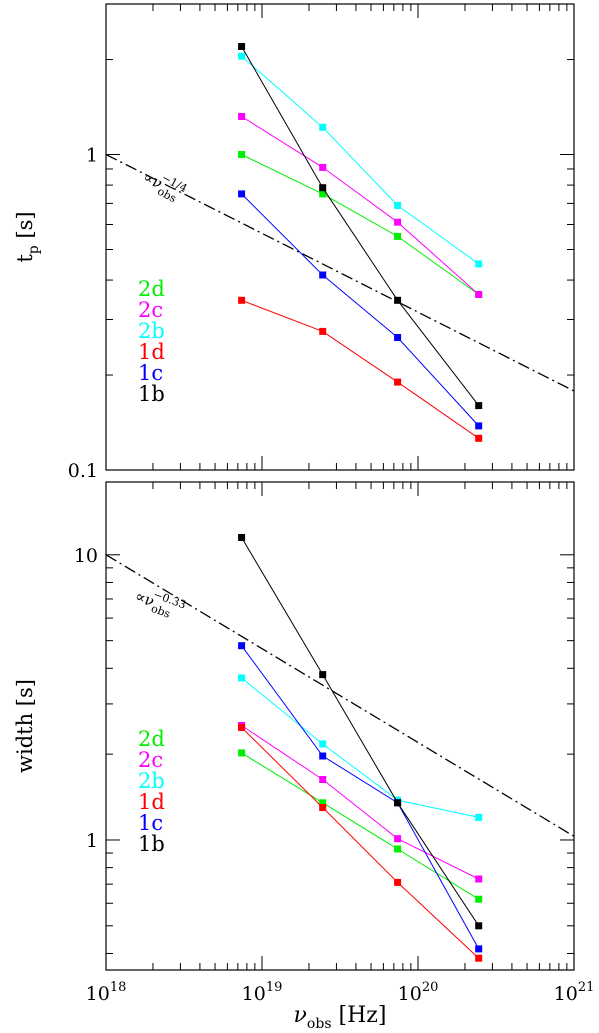  Describe the element at coordinates (25, 726) in the screenshot. I see `bottom-y-axis-label: width [s]` at that location.